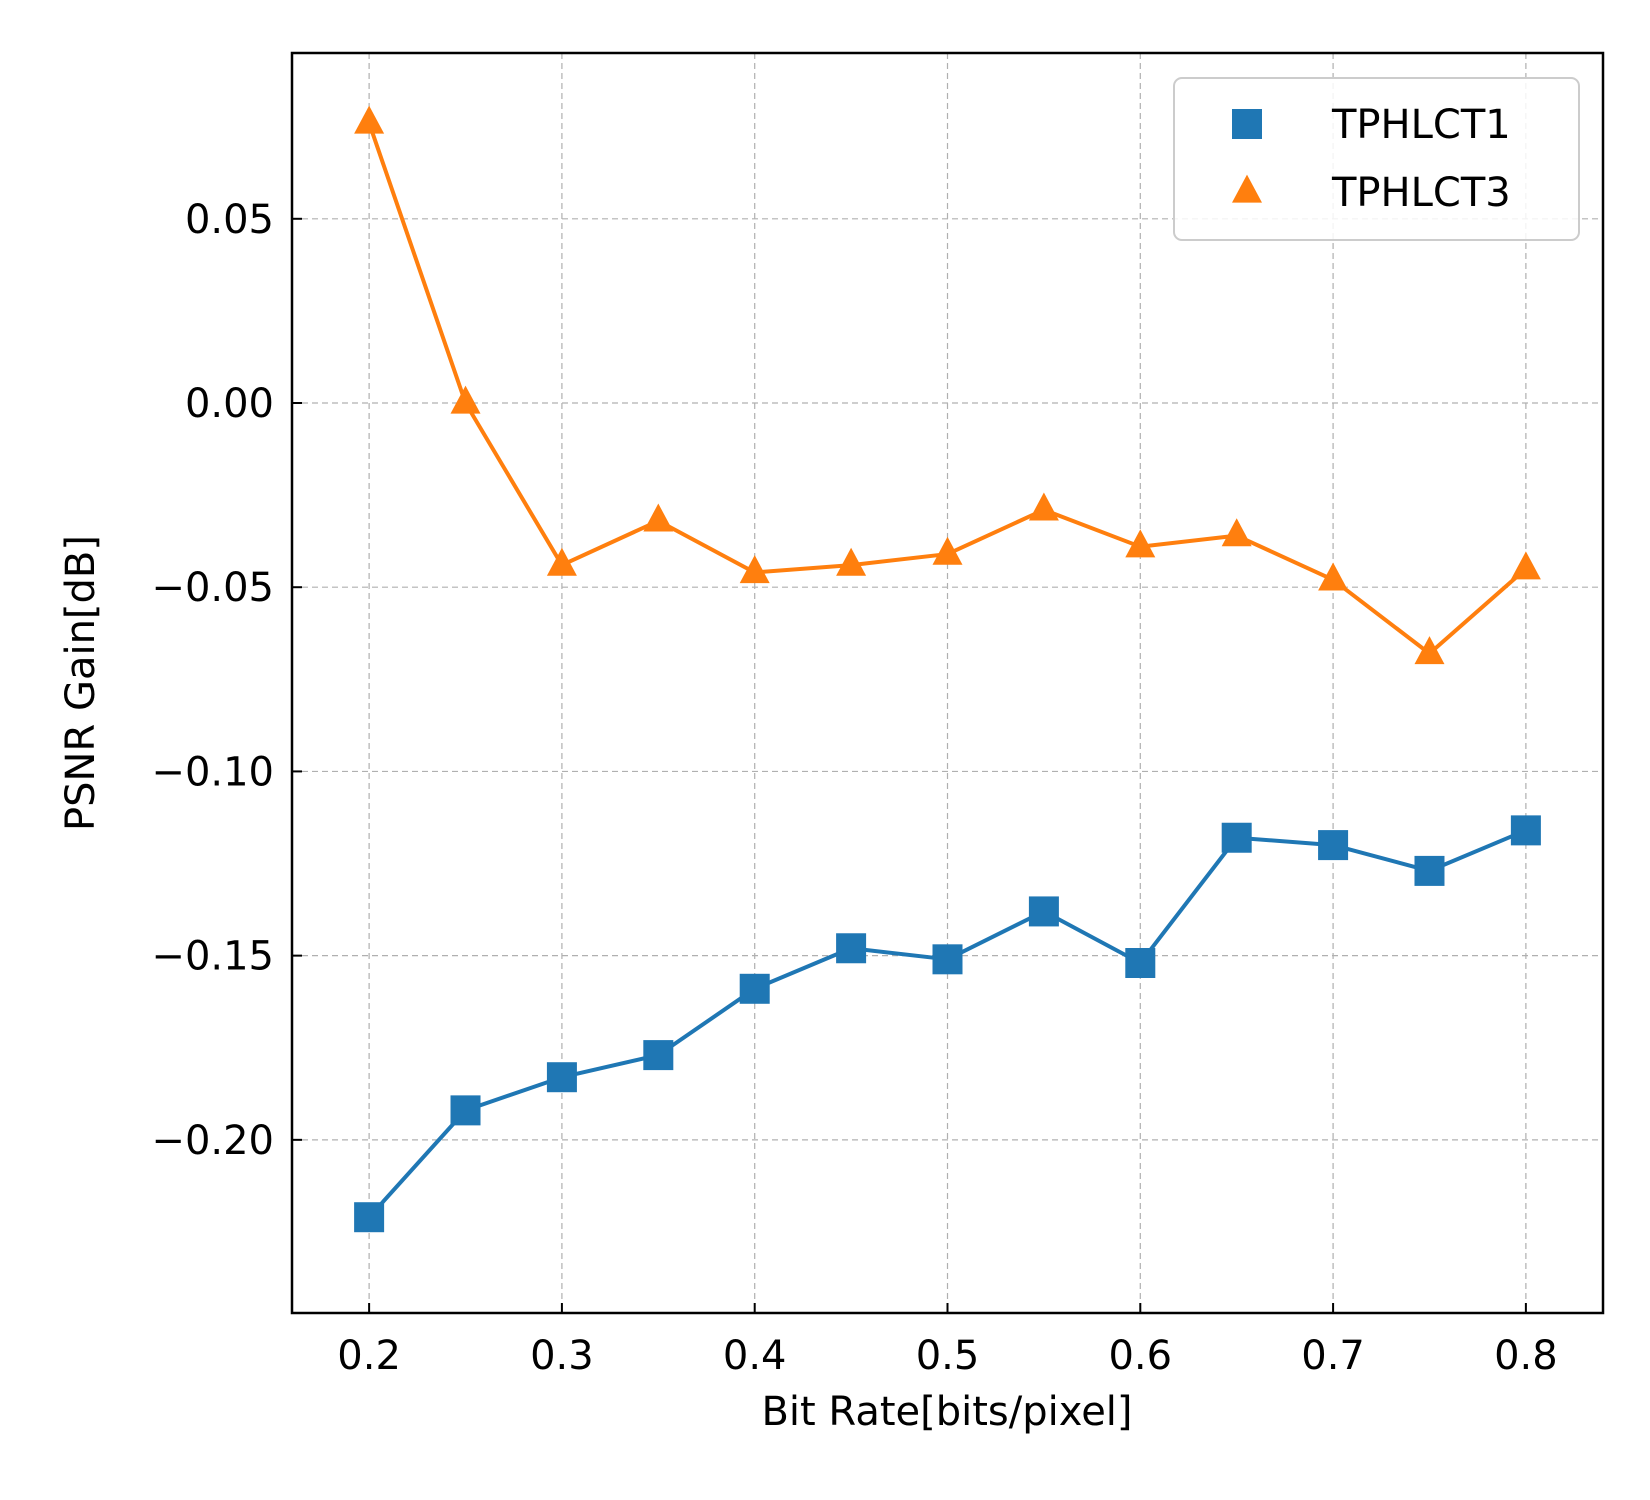 Image resolution: width=1650 pixels, height=1500 pixels. What do you see at coordinates (1421, 125) in the screenshot?
I see `legend-label: TPHLCT1` at bounding box center [1421, 125].